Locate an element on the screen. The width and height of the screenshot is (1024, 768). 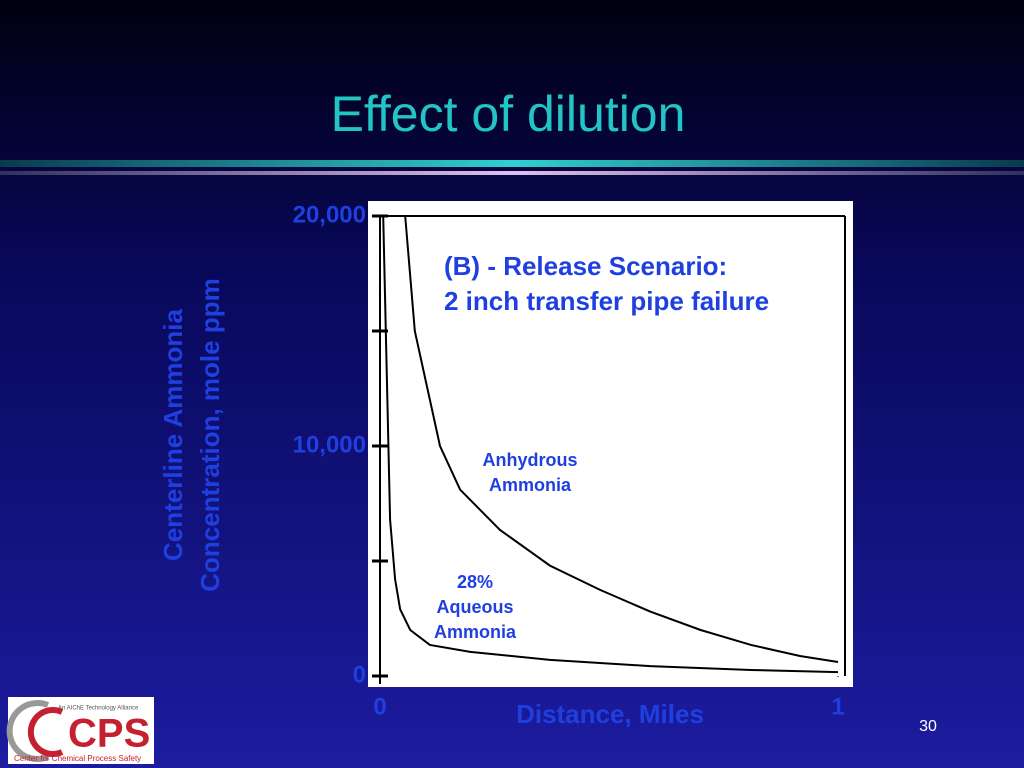
y-tick-label: 0 is located at coordinates (359, 674).